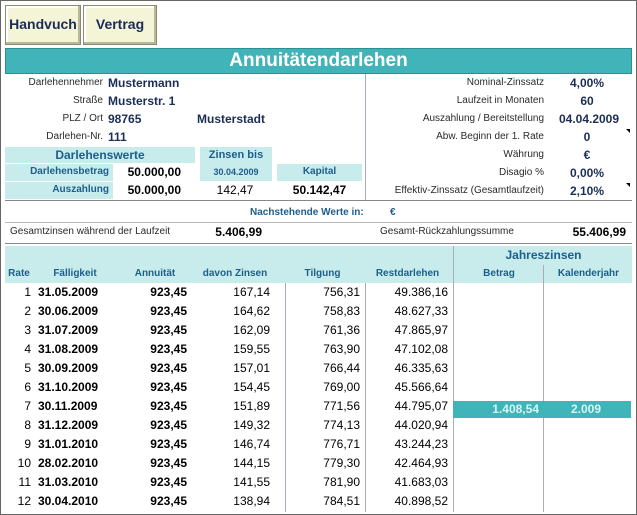 This screenshot has height=515, width=637. What do you see at coordinates (523, 154) in the screenshot?
I see `currency-label: Währung` at bounding box center [523, 154].